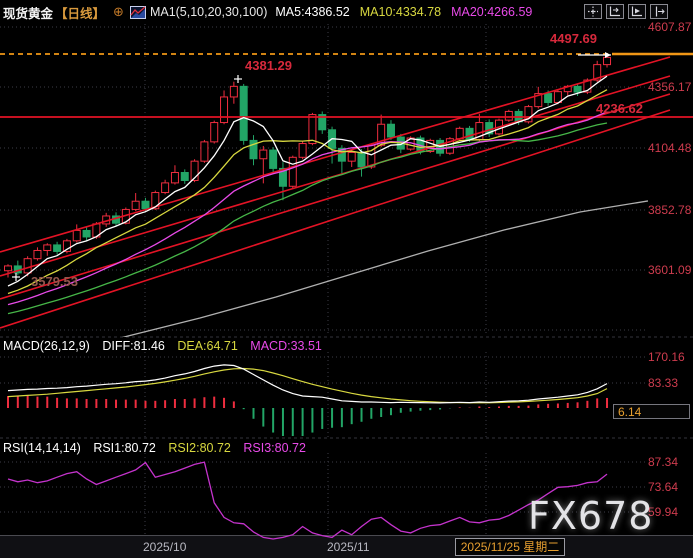 This screenshot has width=693, height=558. What do you see at coordinates (118, 11) in the screenshot?
I see `expand-icon: ⊕` at bounding box center [118, 11].